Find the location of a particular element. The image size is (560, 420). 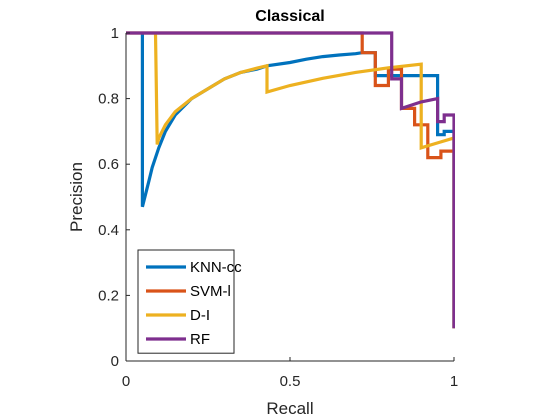

x-tick-label: 0 is located at coordinates (126, 381).